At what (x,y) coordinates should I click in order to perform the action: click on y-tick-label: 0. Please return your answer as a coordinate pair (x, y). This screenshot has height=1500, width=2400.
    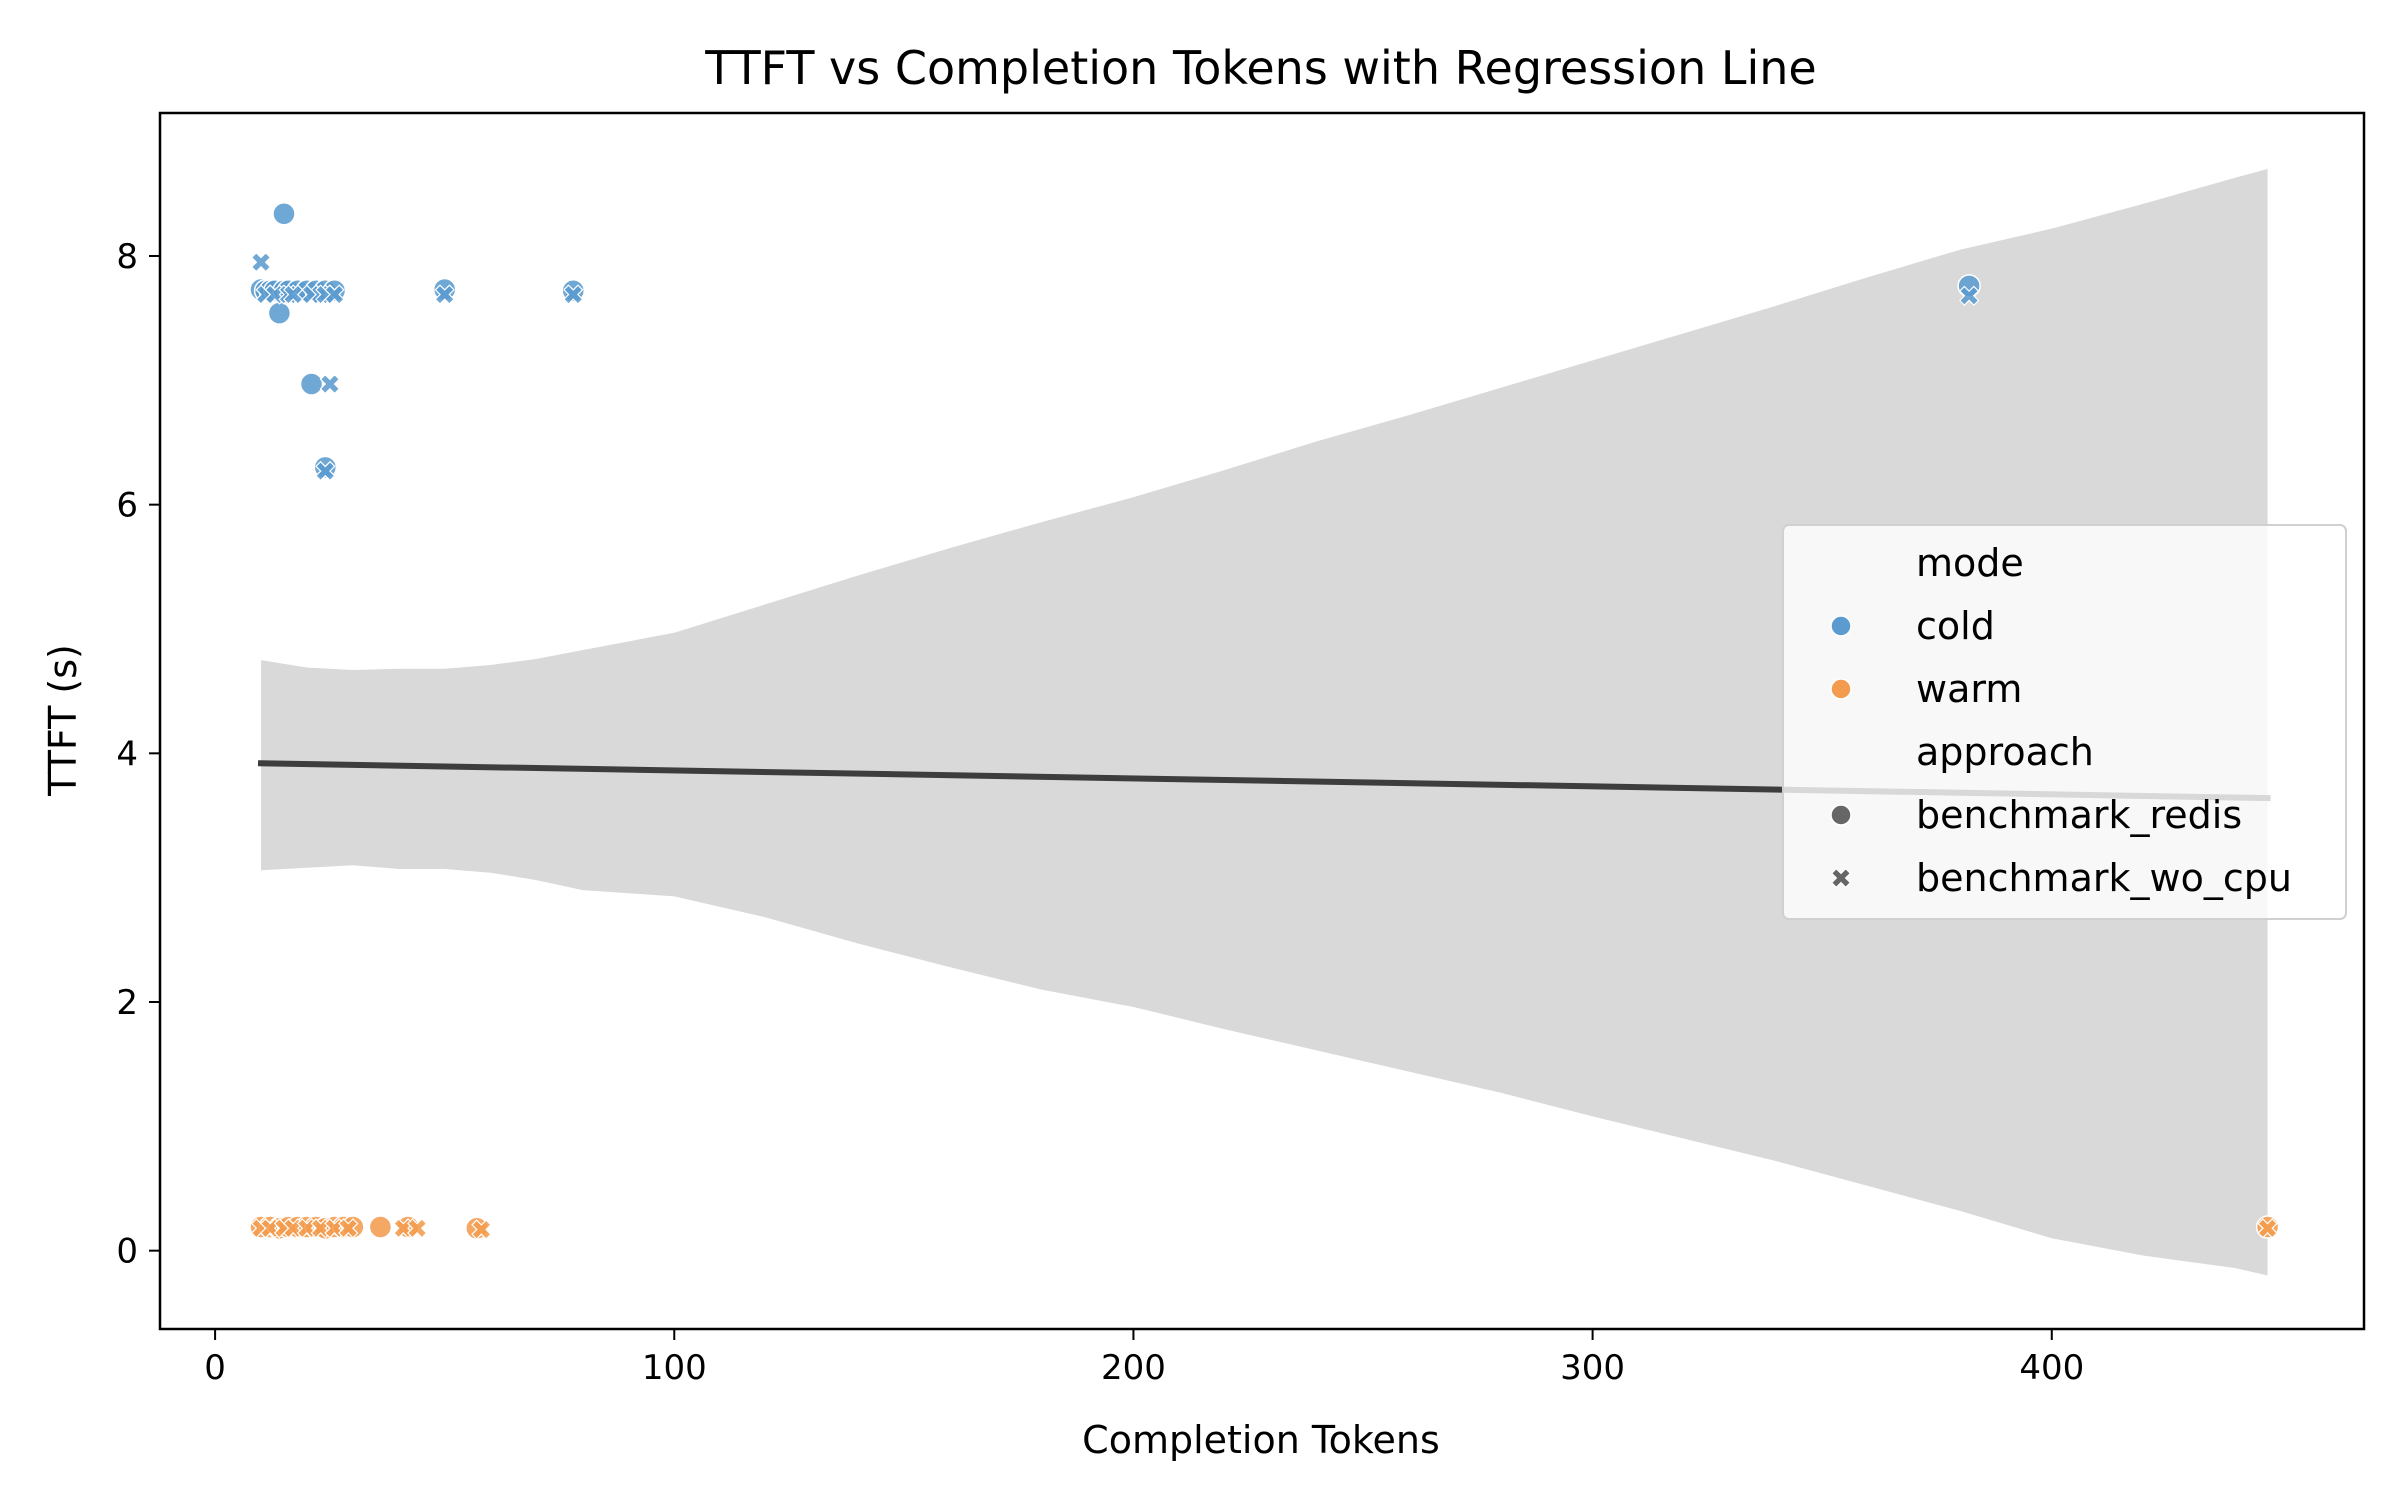
    Looking at the image, I should click on (127, 1252).